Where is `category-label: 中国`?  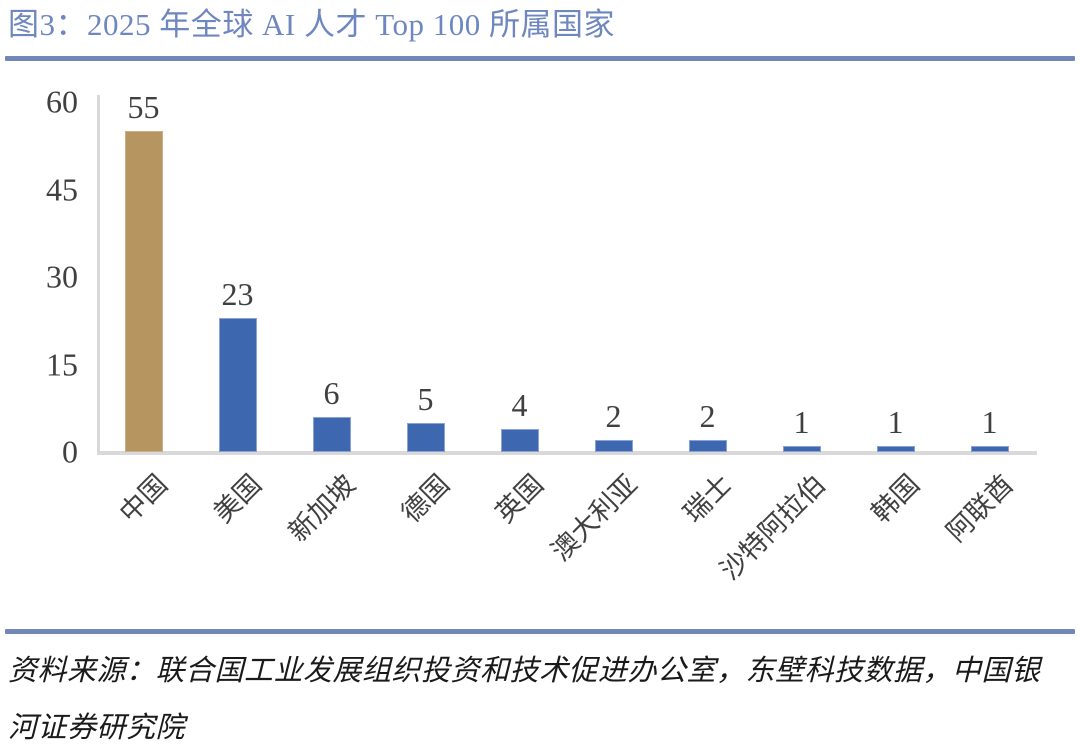
category-label: 中国 is located at coordinates (143, 499).